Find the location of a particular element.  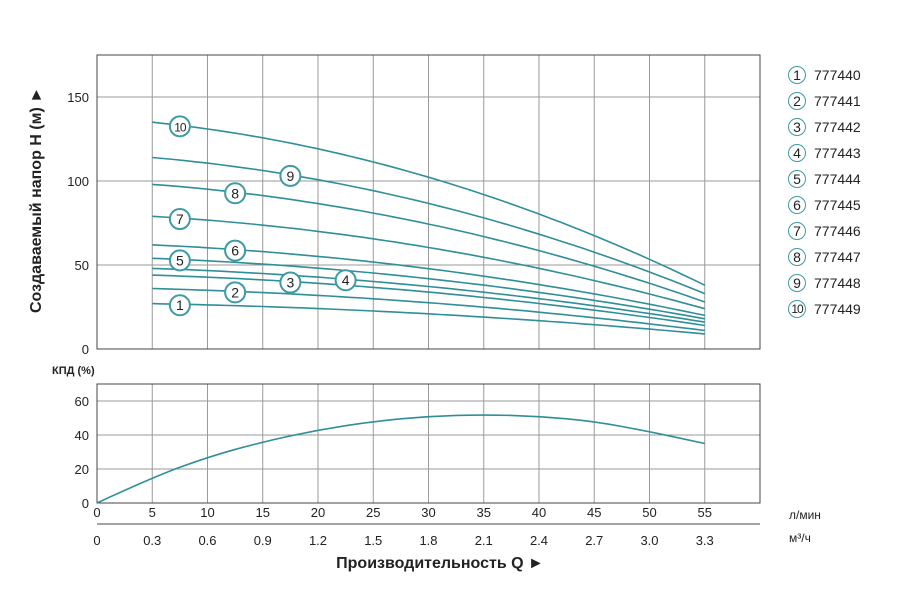

x-unit-lmin: л/мин is located at coordinates (805, 515).